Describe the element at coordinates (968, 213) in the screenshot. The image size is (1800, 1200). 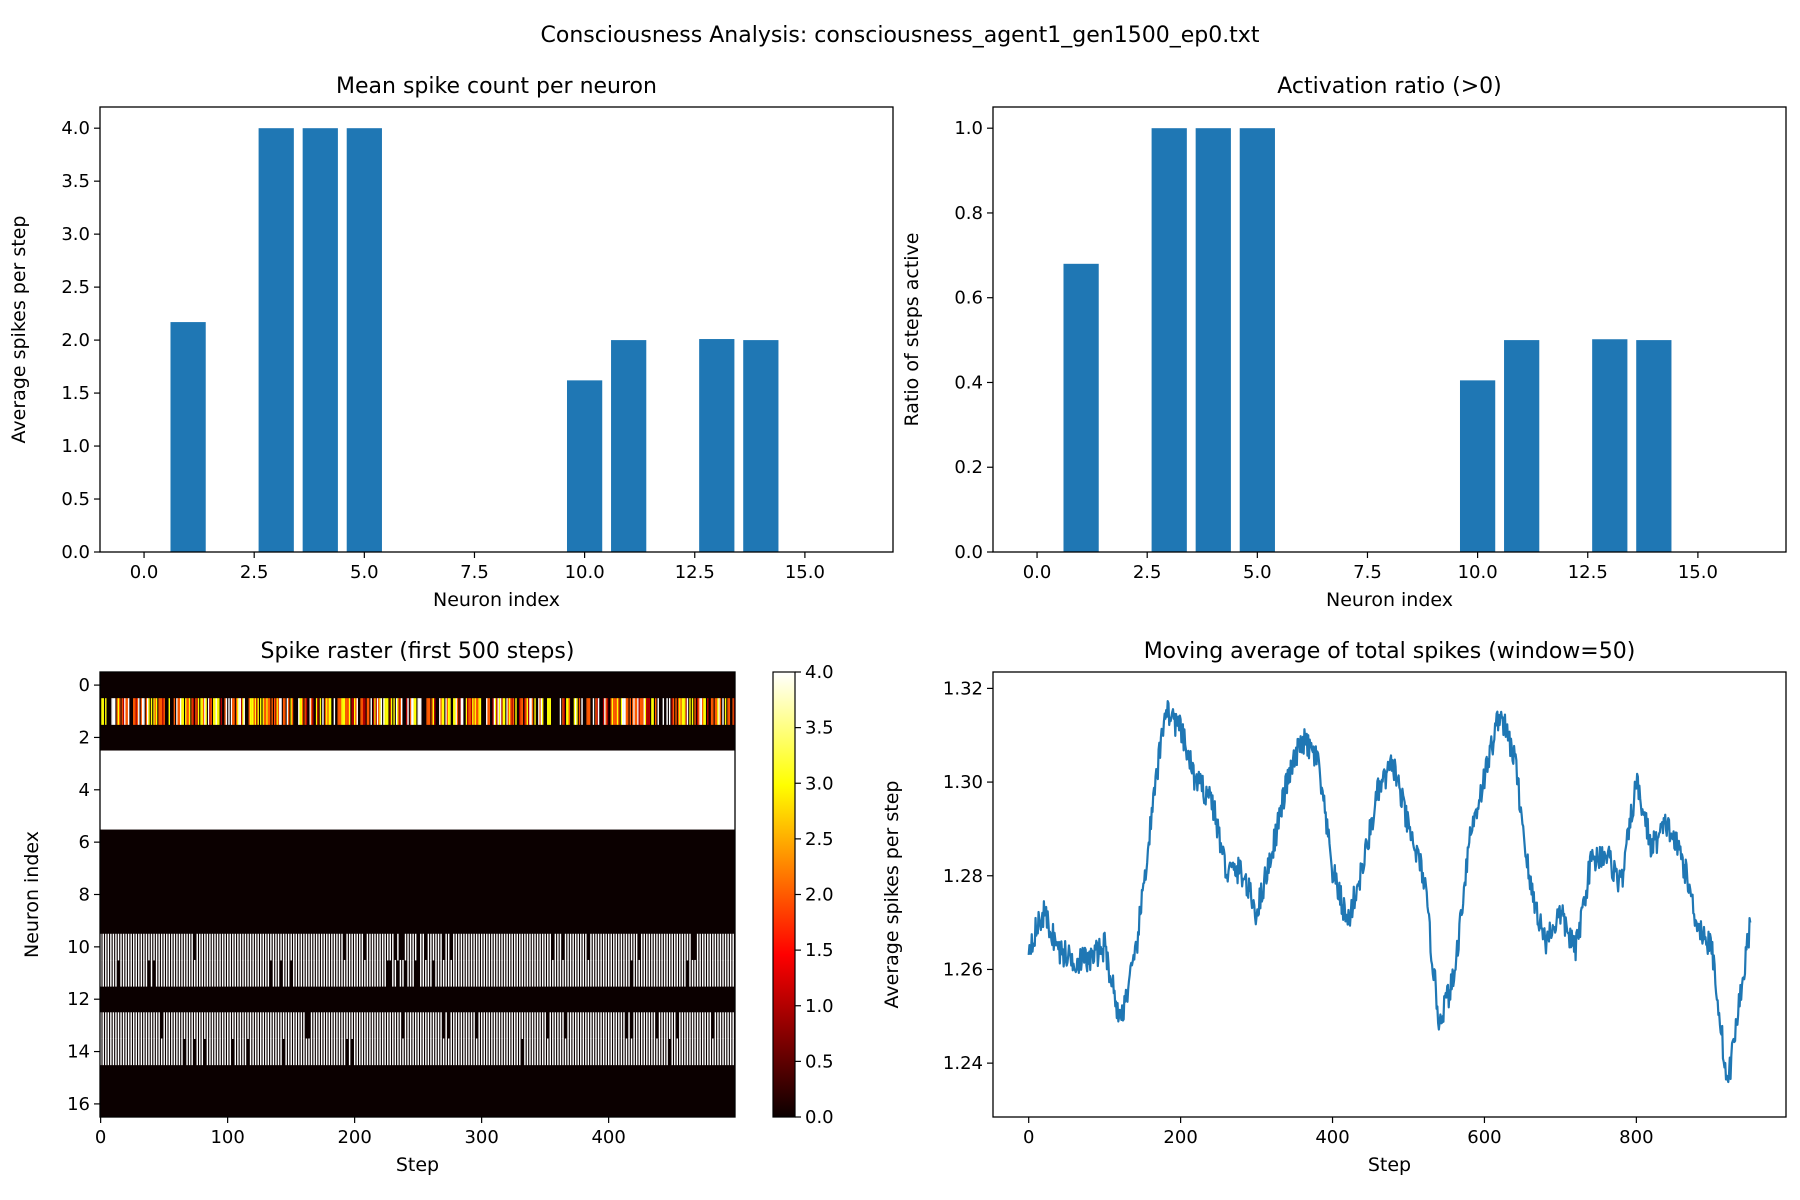
I see `y-tick-label: 0.8` at that location.